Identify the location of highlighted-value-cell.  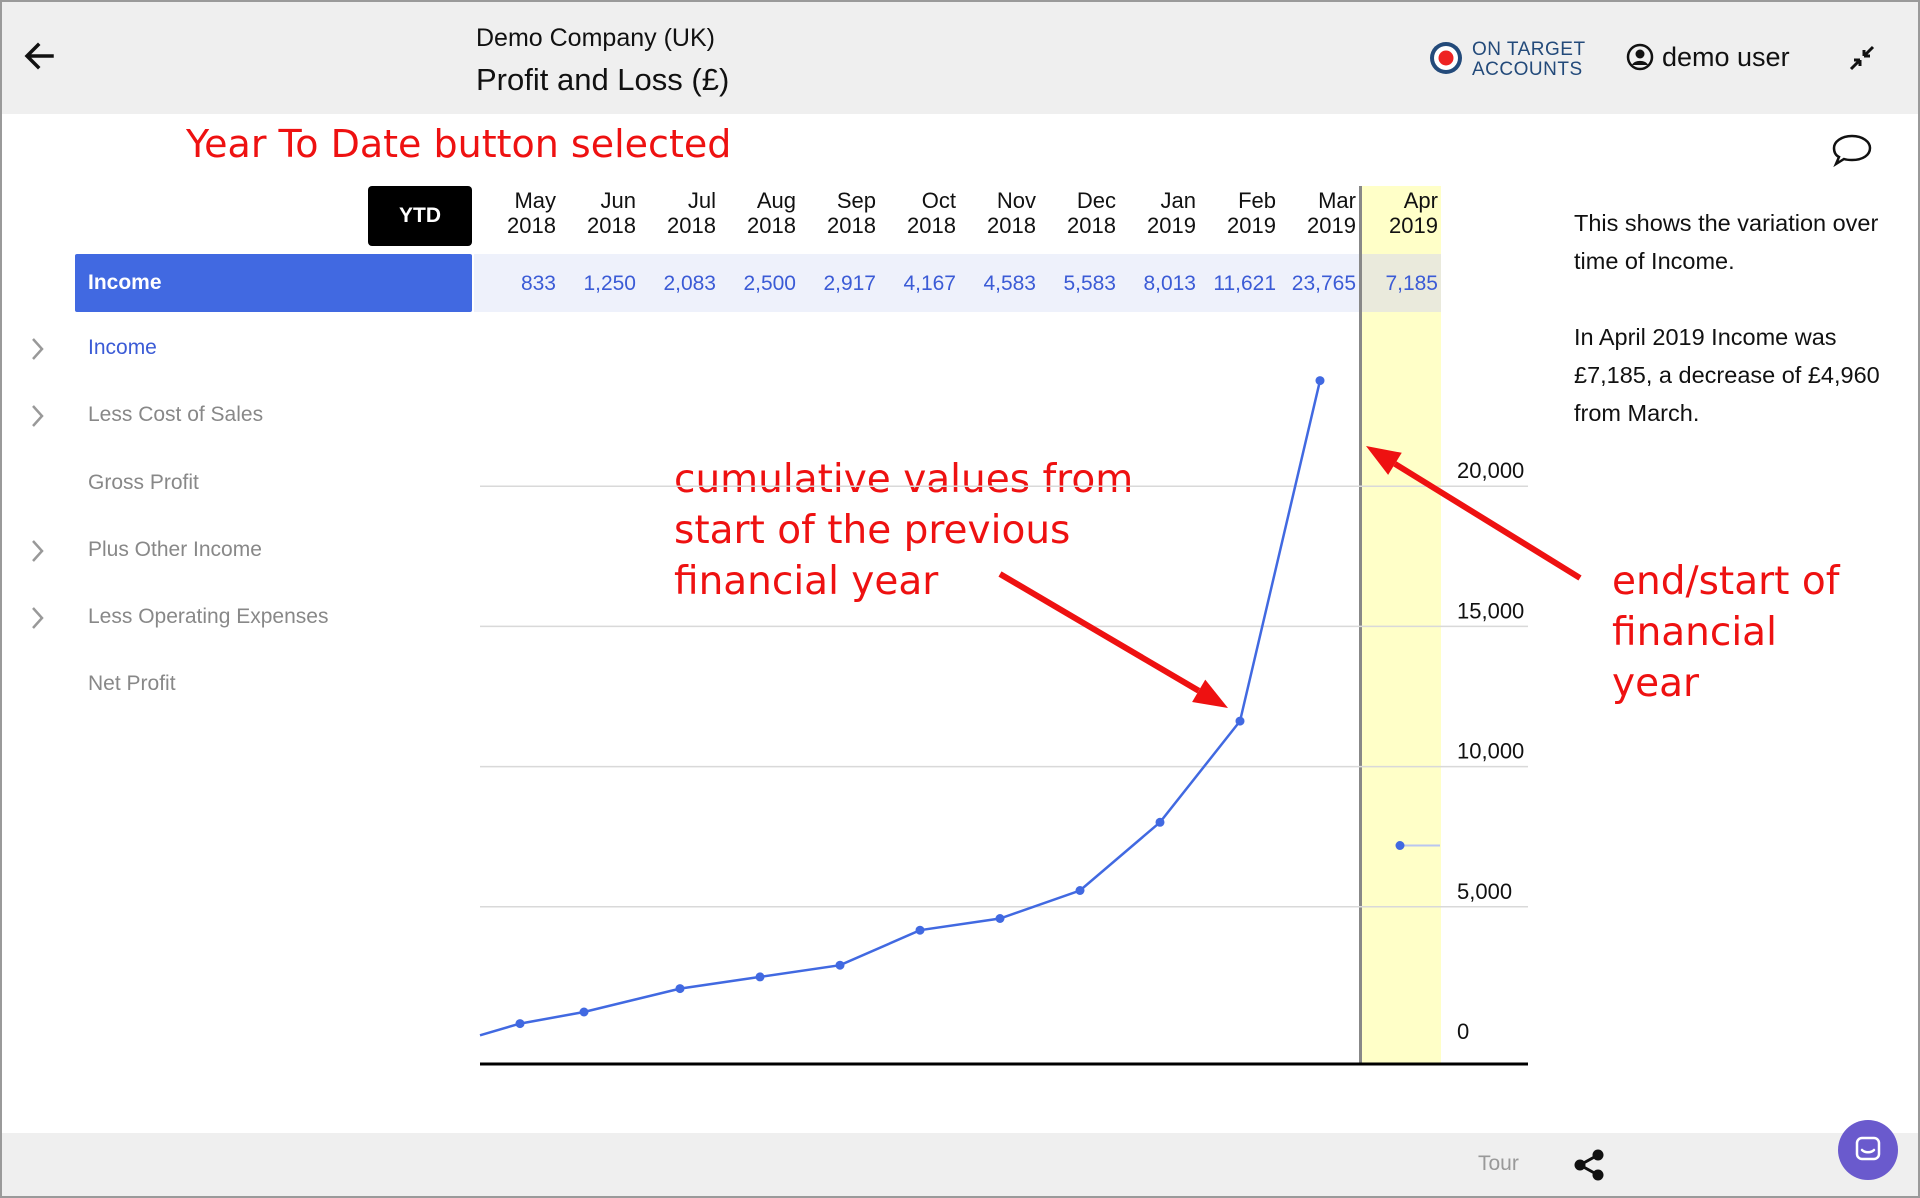
(1401, 283).